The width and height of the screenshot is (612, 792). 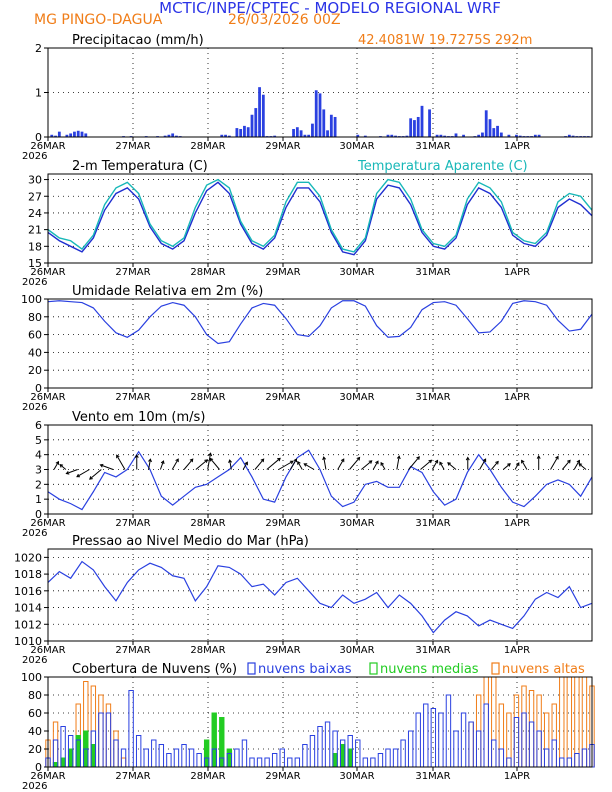 What do you see at coordinates (138, 40) in the screenshot?
I see `precip-title: Precipitacao (mm/h)` at bounding box center [138, 40].